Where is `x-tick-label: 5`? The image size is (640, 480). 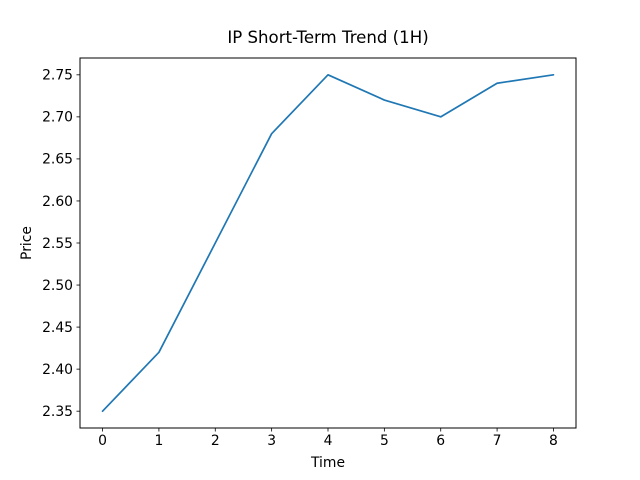 x-tick-label: 5 is located at coordinates (384, 441).